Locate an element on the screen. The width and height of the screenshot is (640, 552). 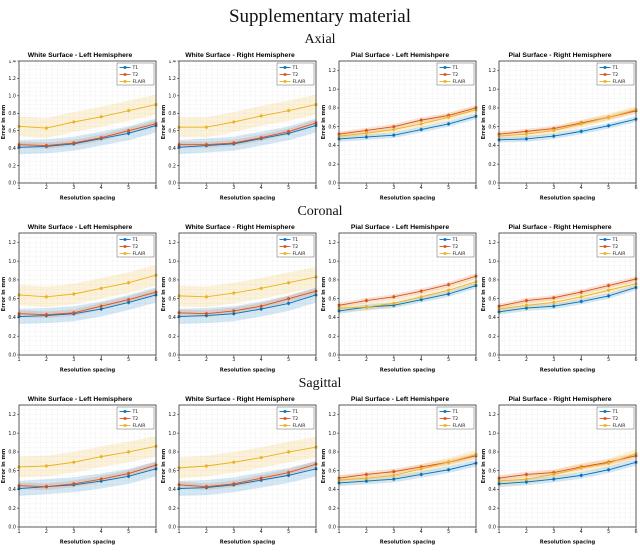
line-T1 is located at coordinates (407, 298).